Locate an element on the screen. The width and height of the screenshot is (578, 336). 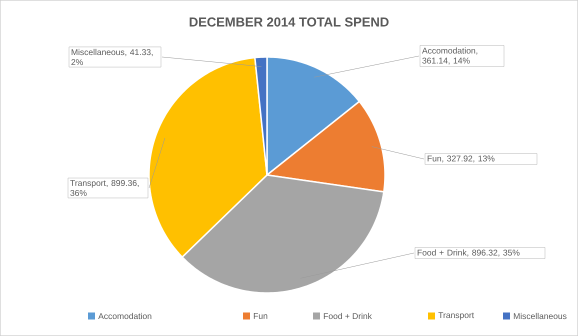
data-label: Transport, 899.36, 36% is located at coordinates (104, 188).